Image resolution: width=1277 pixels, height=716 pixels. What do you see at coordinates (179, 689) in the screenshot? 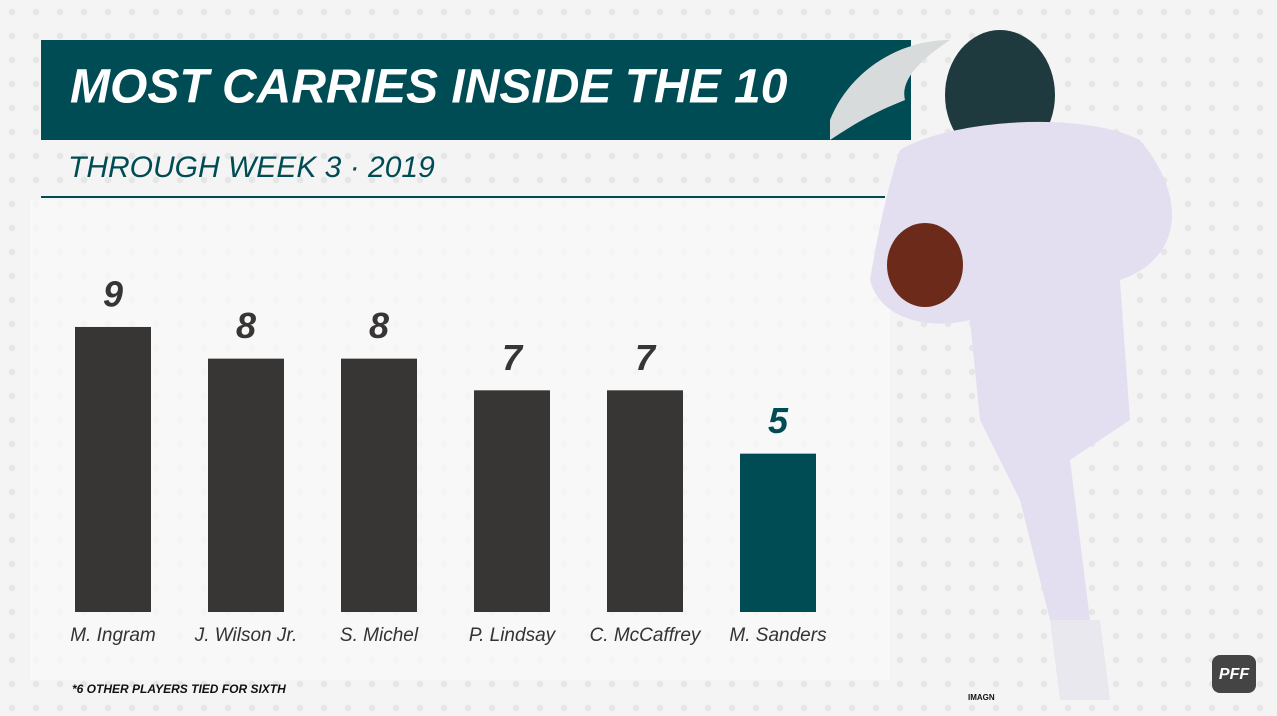
I see `footnote: *6 OTHER PLAYERS TIED FOR SIXTH` at bounding box center [179, 689].